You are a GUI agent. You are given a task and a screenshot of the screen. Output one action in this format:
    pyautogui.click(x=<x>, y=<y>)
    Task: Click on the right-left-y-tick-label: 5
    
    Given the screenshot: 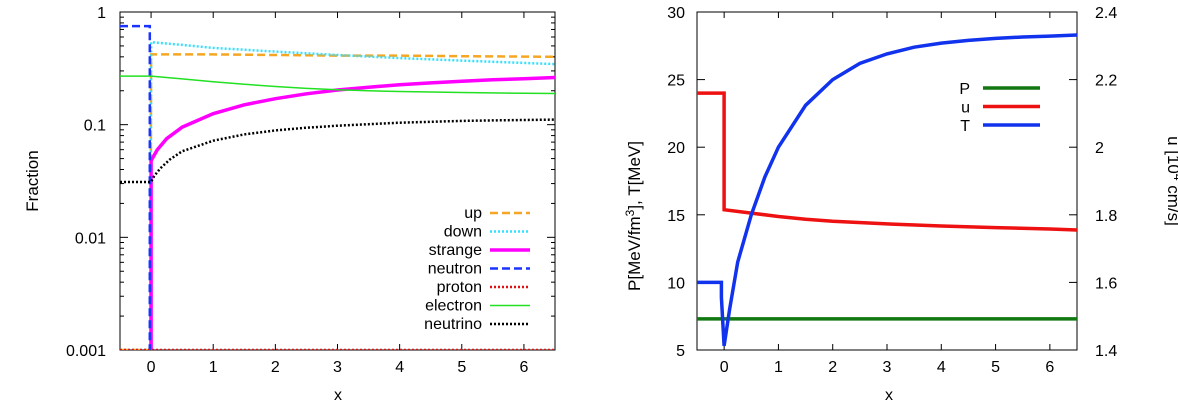 What is the action you would take?
    pyautogui.click(x=680, y=351)
    